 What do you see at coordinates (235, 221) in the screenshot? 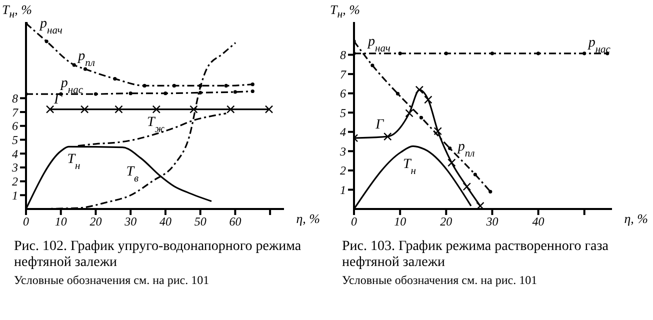
I see `x-tick-label: 60` at bounding box center [235, 221].